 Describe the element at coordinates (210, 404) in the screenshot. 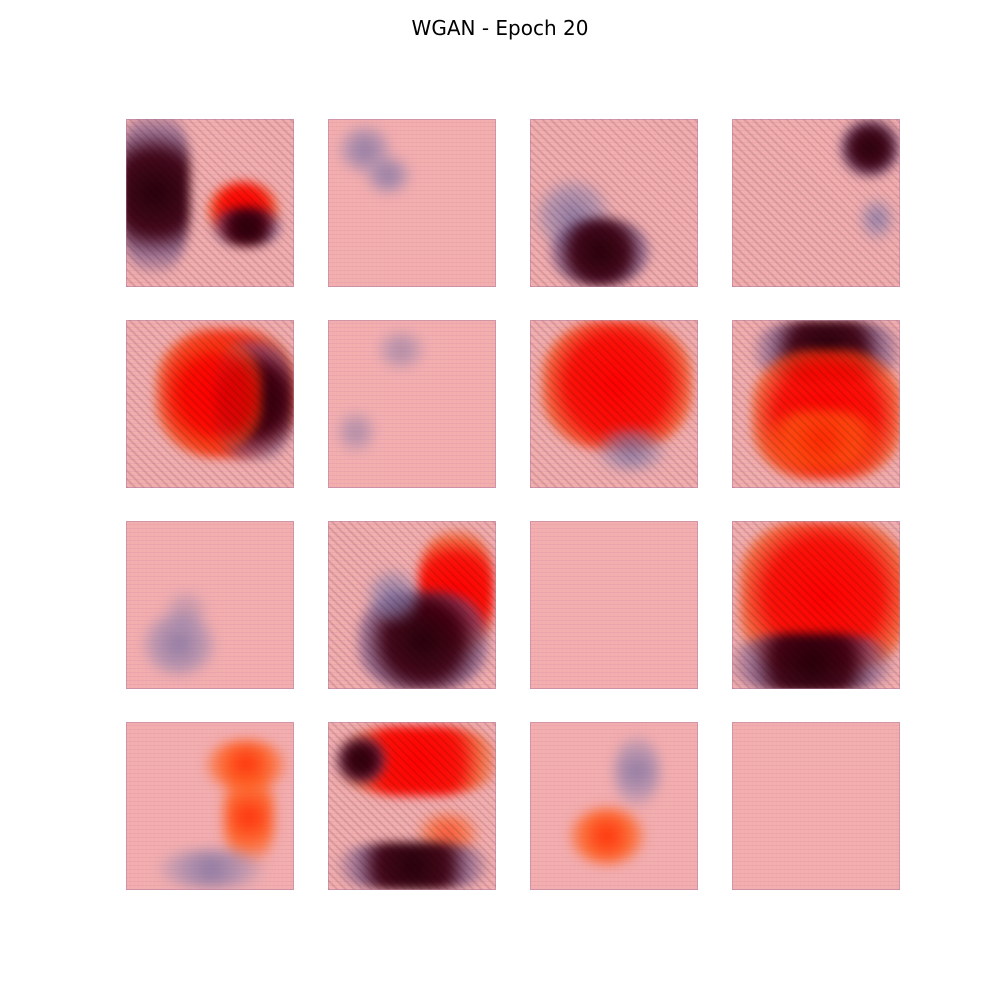

I see `sample-image-r2c1` at that location.